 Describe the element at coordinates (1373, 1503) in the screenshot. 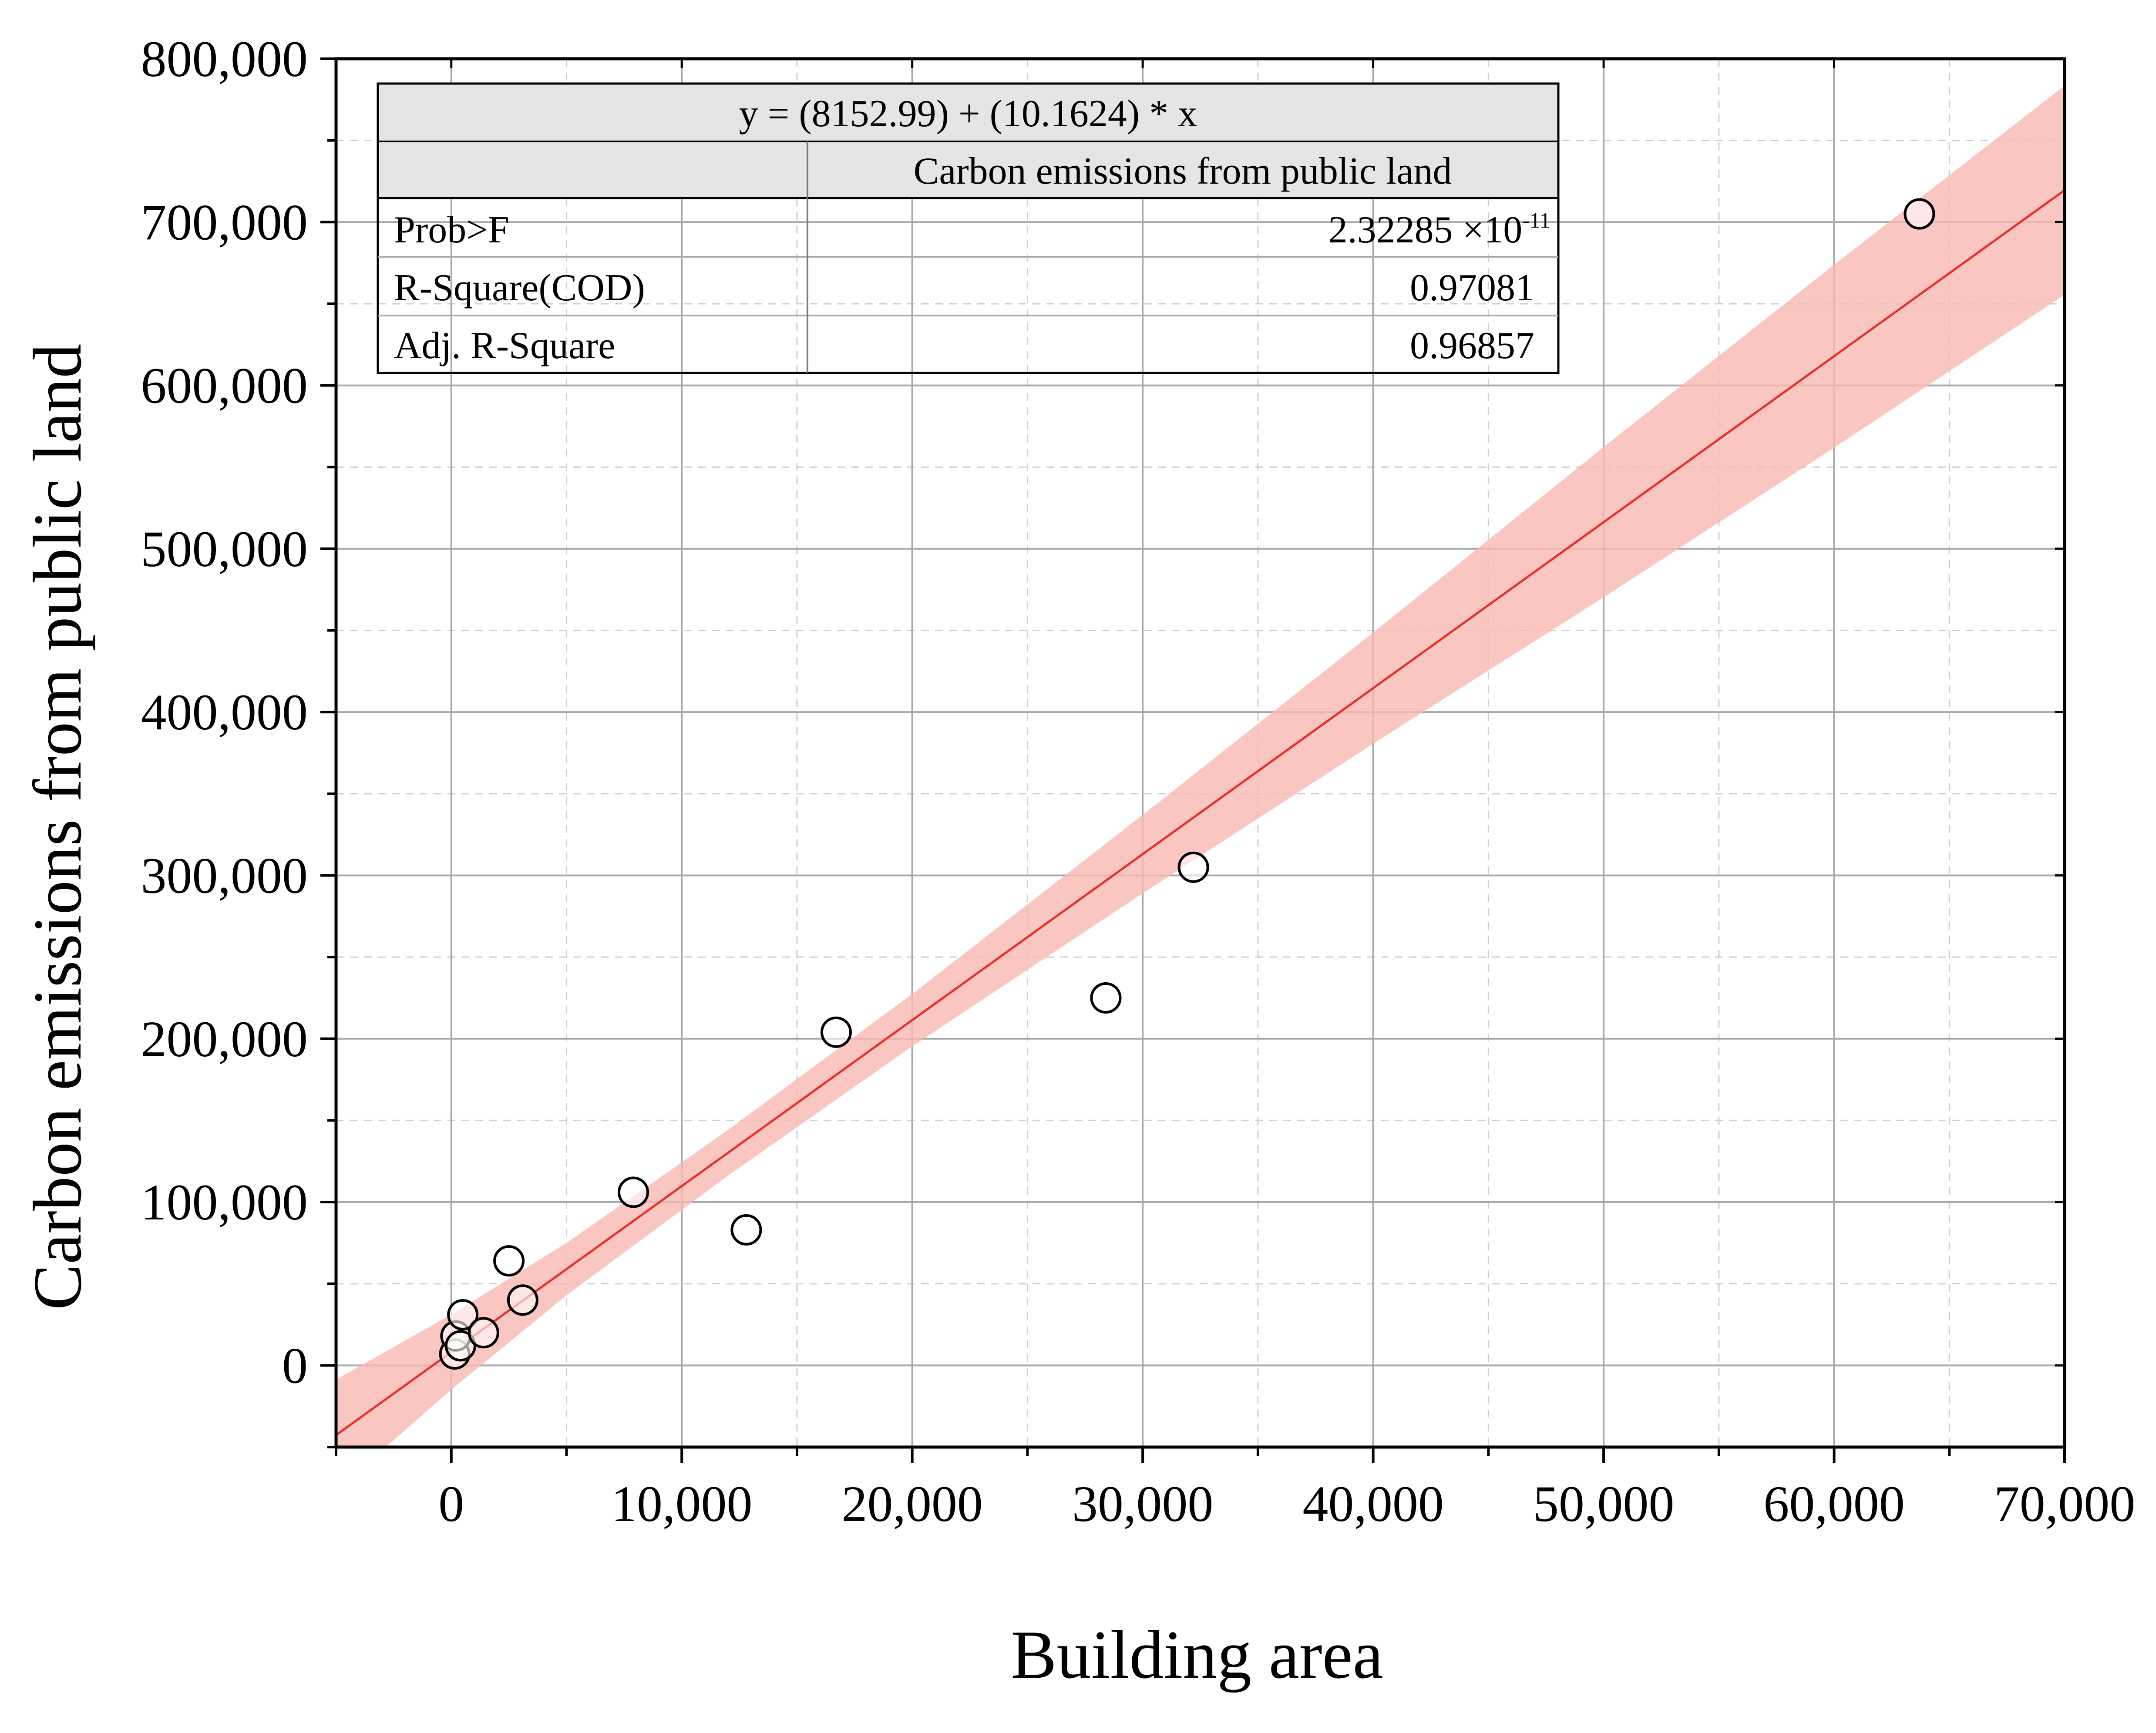

I see `x-tick-label: 40,000` at that location.